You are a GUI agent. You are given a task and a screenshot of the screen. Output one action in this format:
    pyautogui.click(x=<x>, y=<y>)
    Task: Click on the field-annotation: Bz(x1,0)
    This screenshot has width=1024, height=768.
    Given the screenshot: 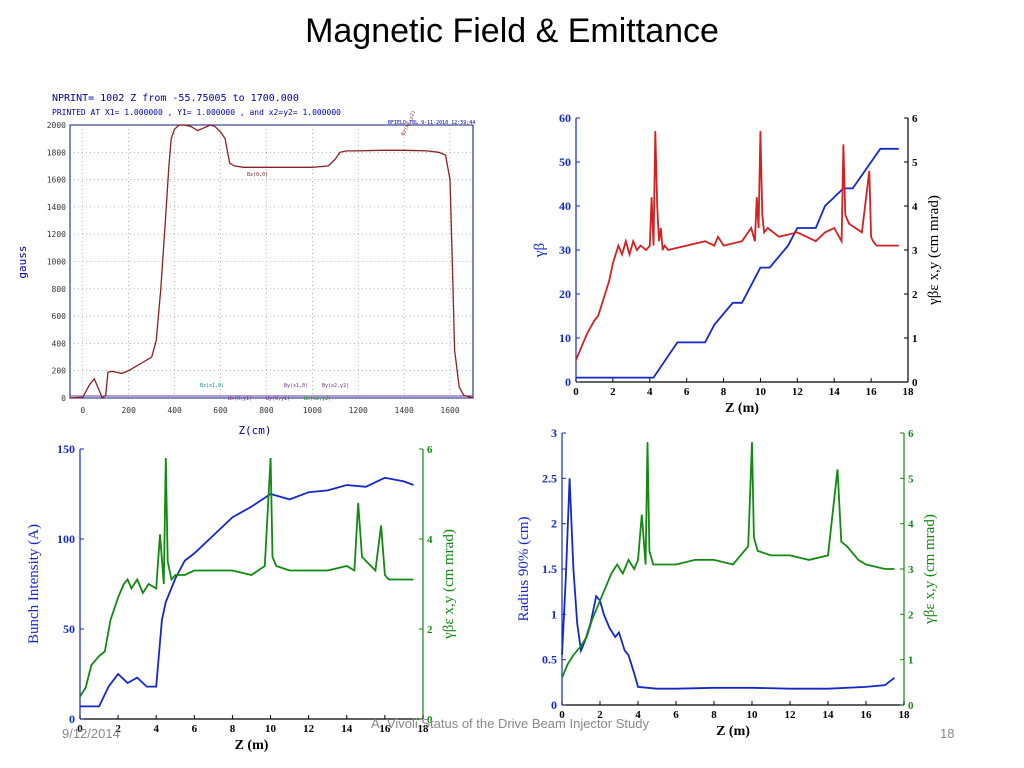 What is the action you would take?
    pyautogui.click(x=212, y=386)
    